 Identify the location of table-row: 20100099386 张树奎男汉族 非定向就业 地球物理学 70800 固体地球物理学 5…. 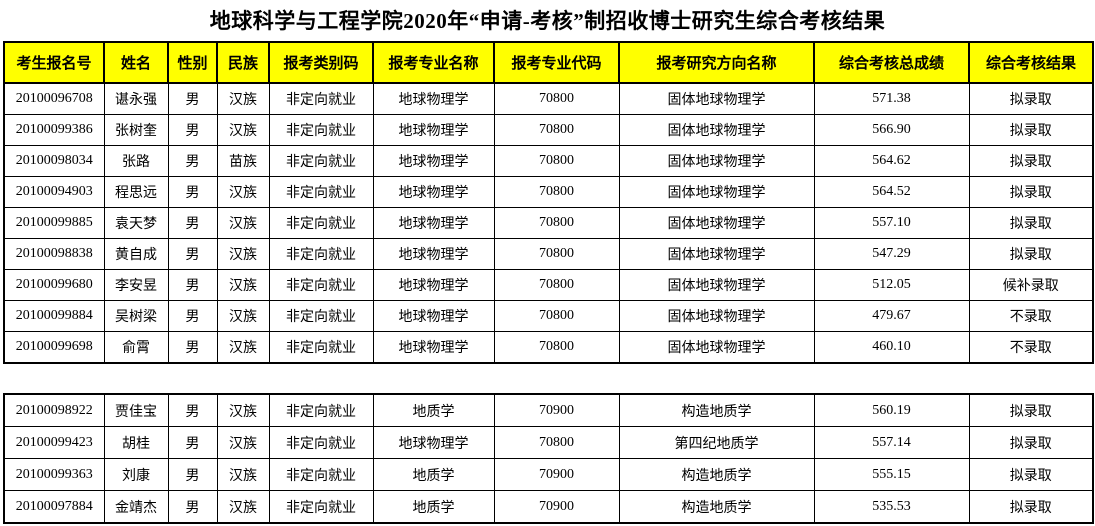
(548, 130).